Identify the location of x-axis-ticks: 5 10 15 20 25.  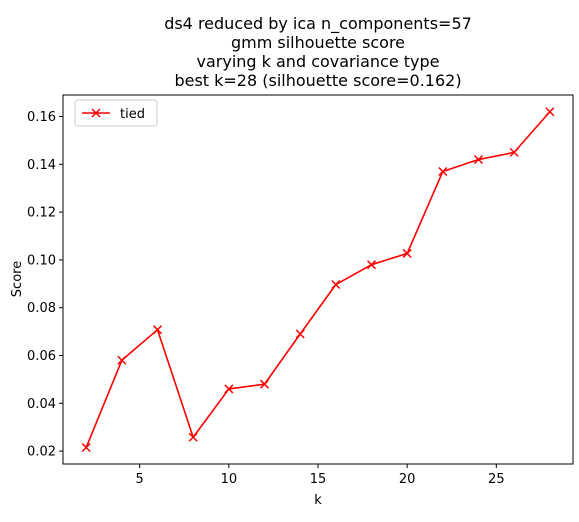
(320, 475).